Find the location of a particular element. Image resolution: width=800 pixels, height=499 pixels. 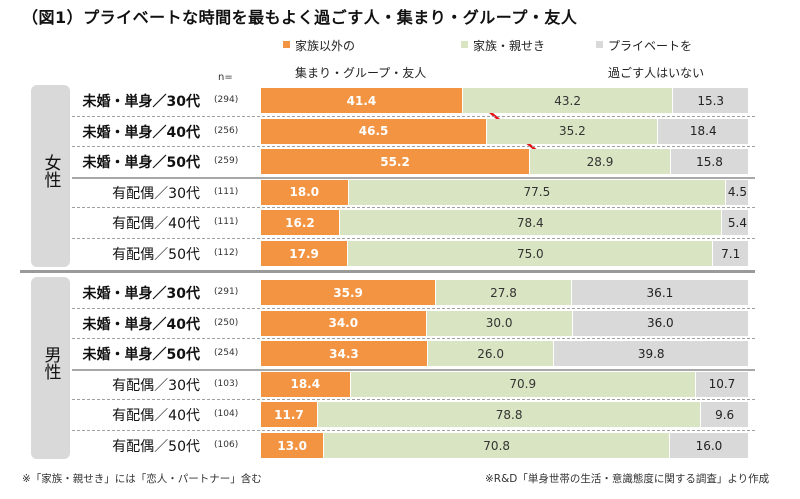

bar-segment-family: 30.0 is located at coordinates (499, 323).